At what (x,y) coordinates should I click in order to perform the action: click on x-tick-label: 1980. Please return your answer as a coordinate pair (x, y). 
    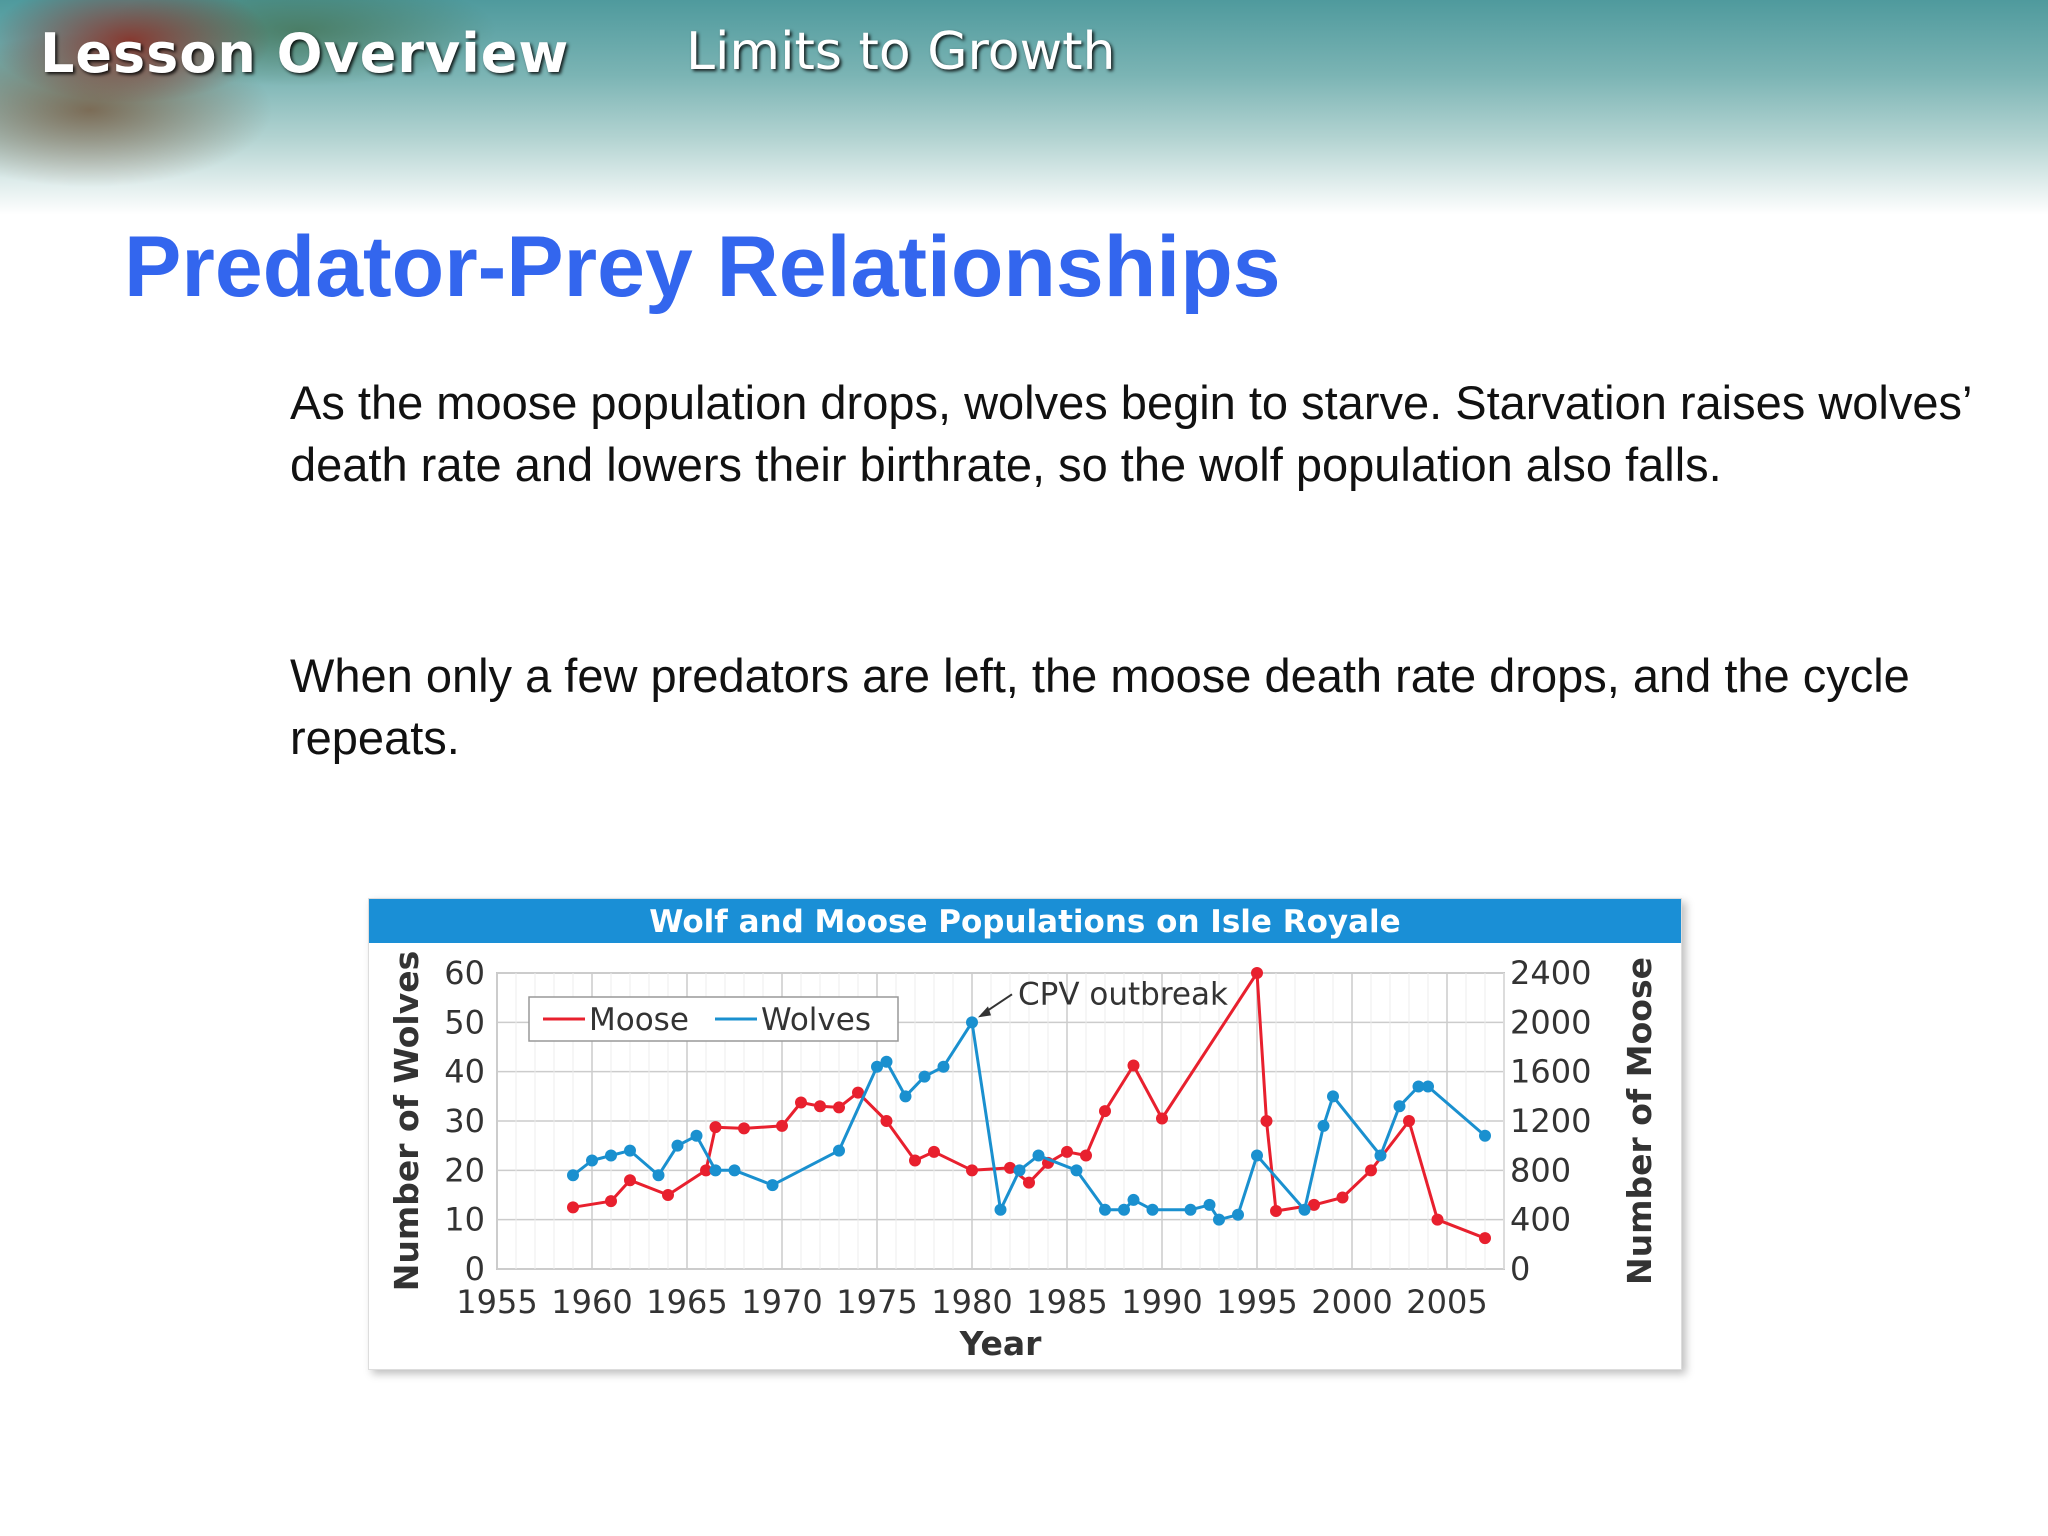
    Looking at the image, I should click on (971, 1302).